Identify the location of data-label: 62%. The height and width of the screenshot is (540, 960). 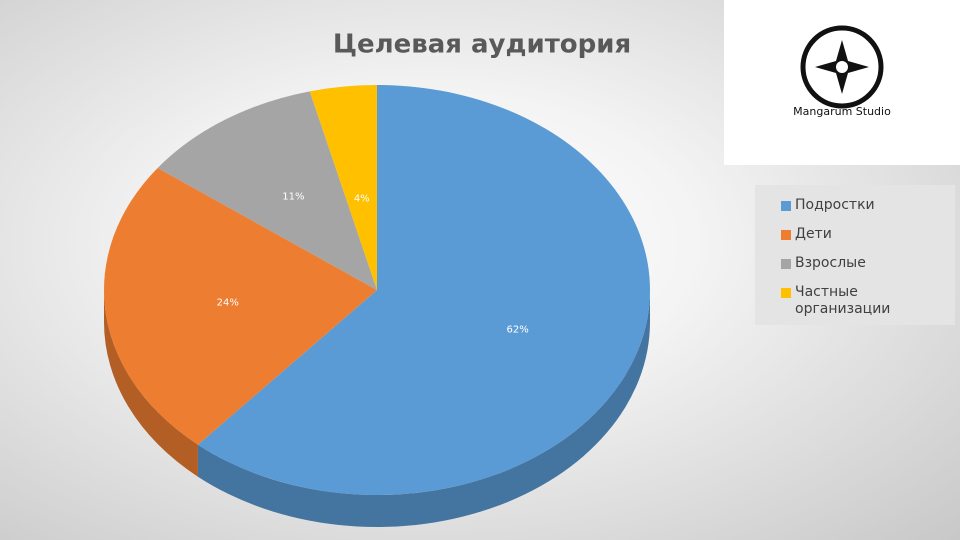
(518, 329).